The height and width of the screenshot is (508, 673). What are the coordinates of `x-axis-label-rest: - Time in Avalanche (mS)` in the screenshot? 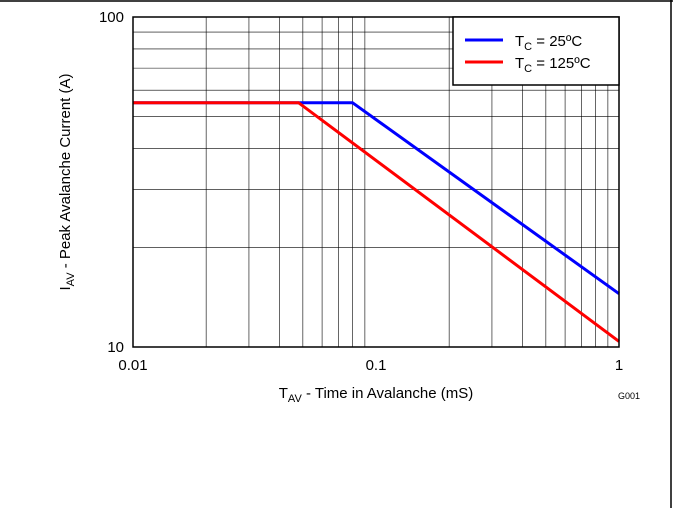 It's located at (387, 393).